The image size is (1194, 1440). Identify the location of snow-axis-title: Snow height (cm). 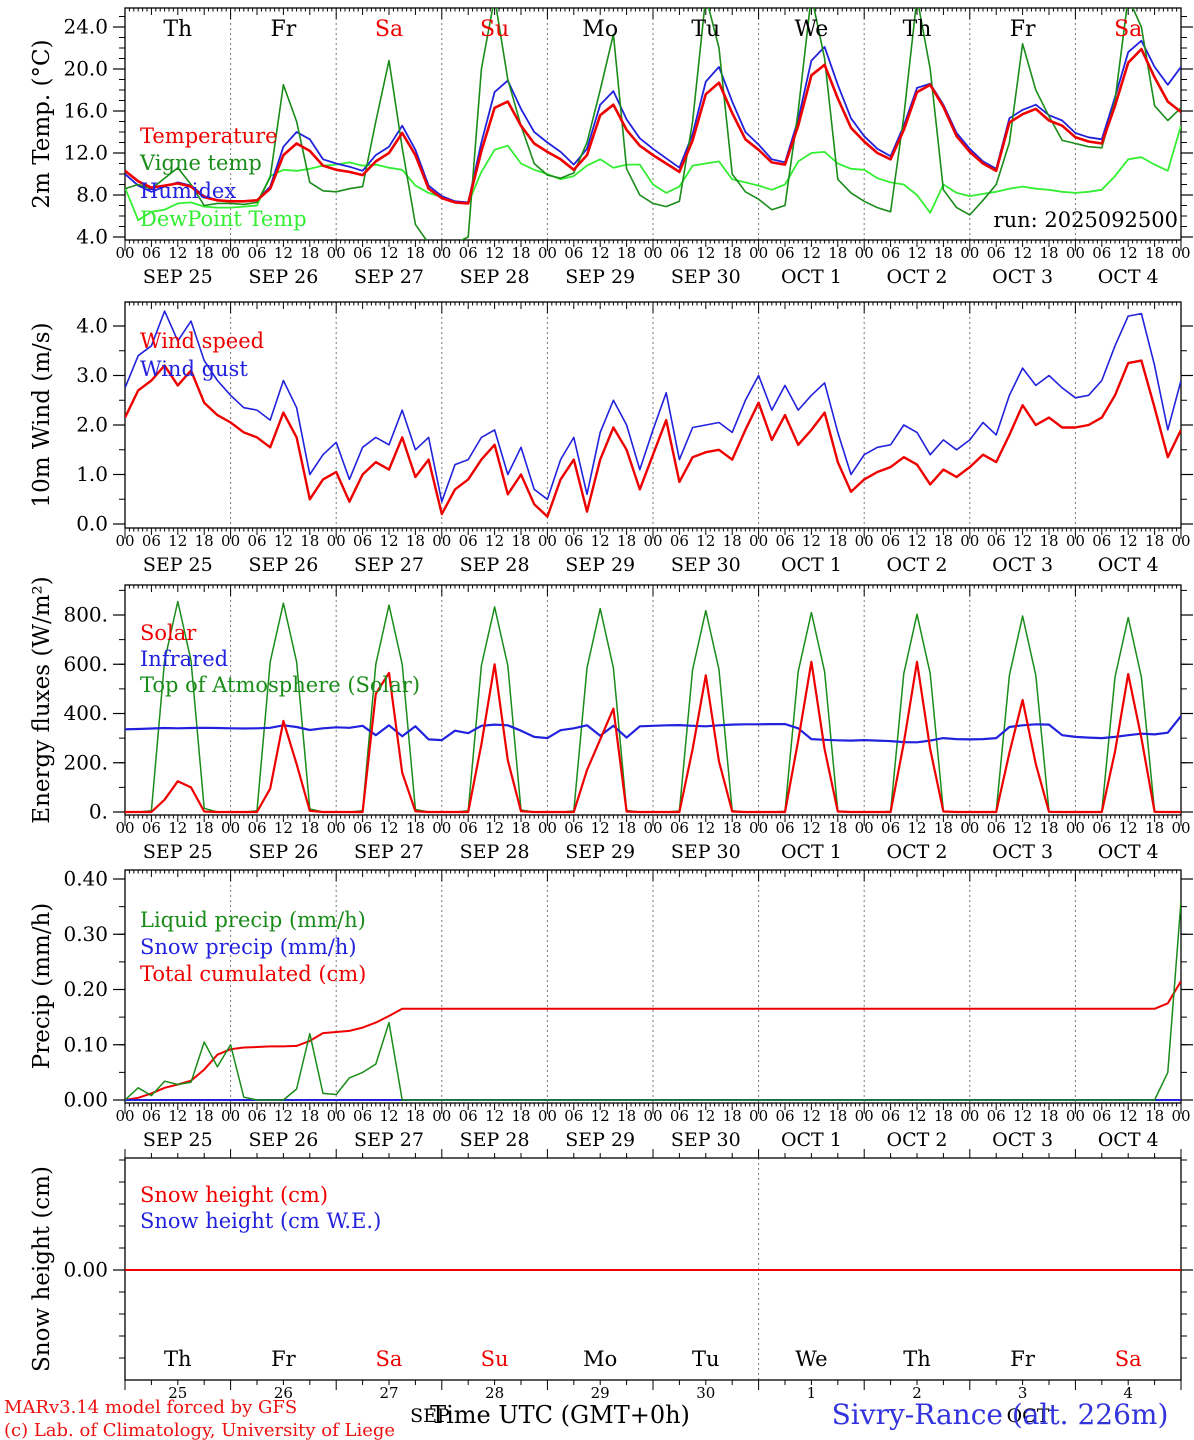
(42, 1269).